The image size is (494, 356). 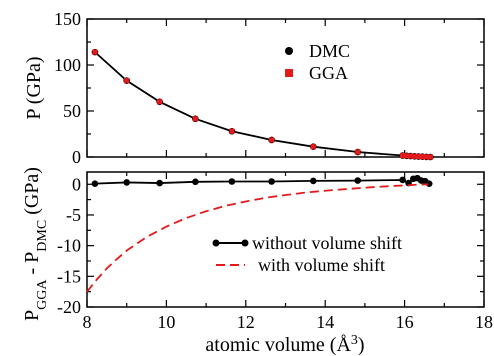 I want to click on x-axis-label: atomic volume (Å3), so click(x=284, y=344).